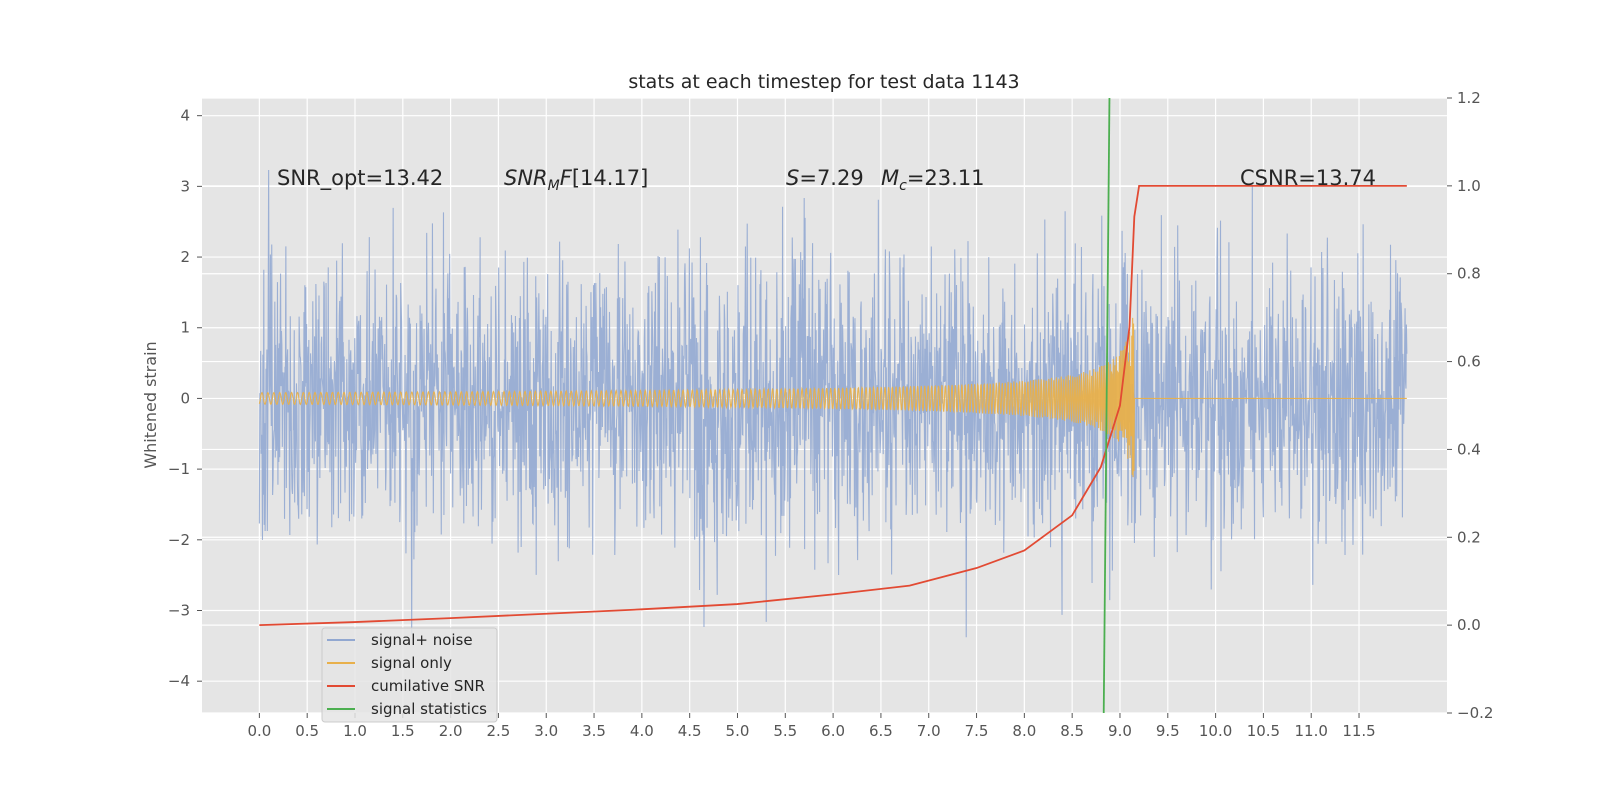 This screenshot has width=1600, height=800. Describe the element at coordinates (546, 731) in the screenshot. I see `x-tick-label: 3.0` at that location.